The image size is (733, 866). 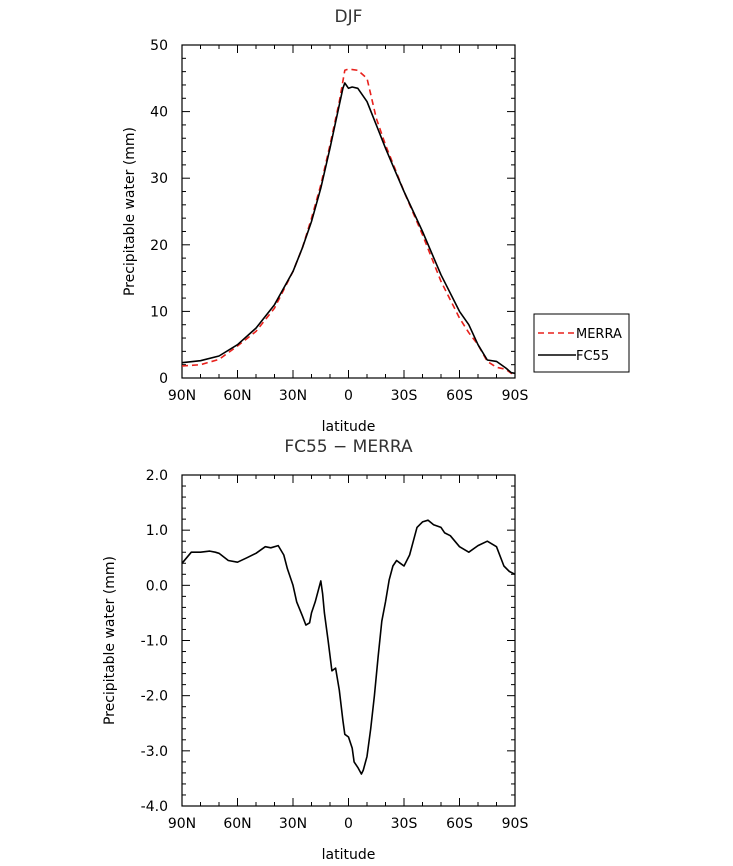 I want to click on chart-title: DJF, so click(x=349, y=17).